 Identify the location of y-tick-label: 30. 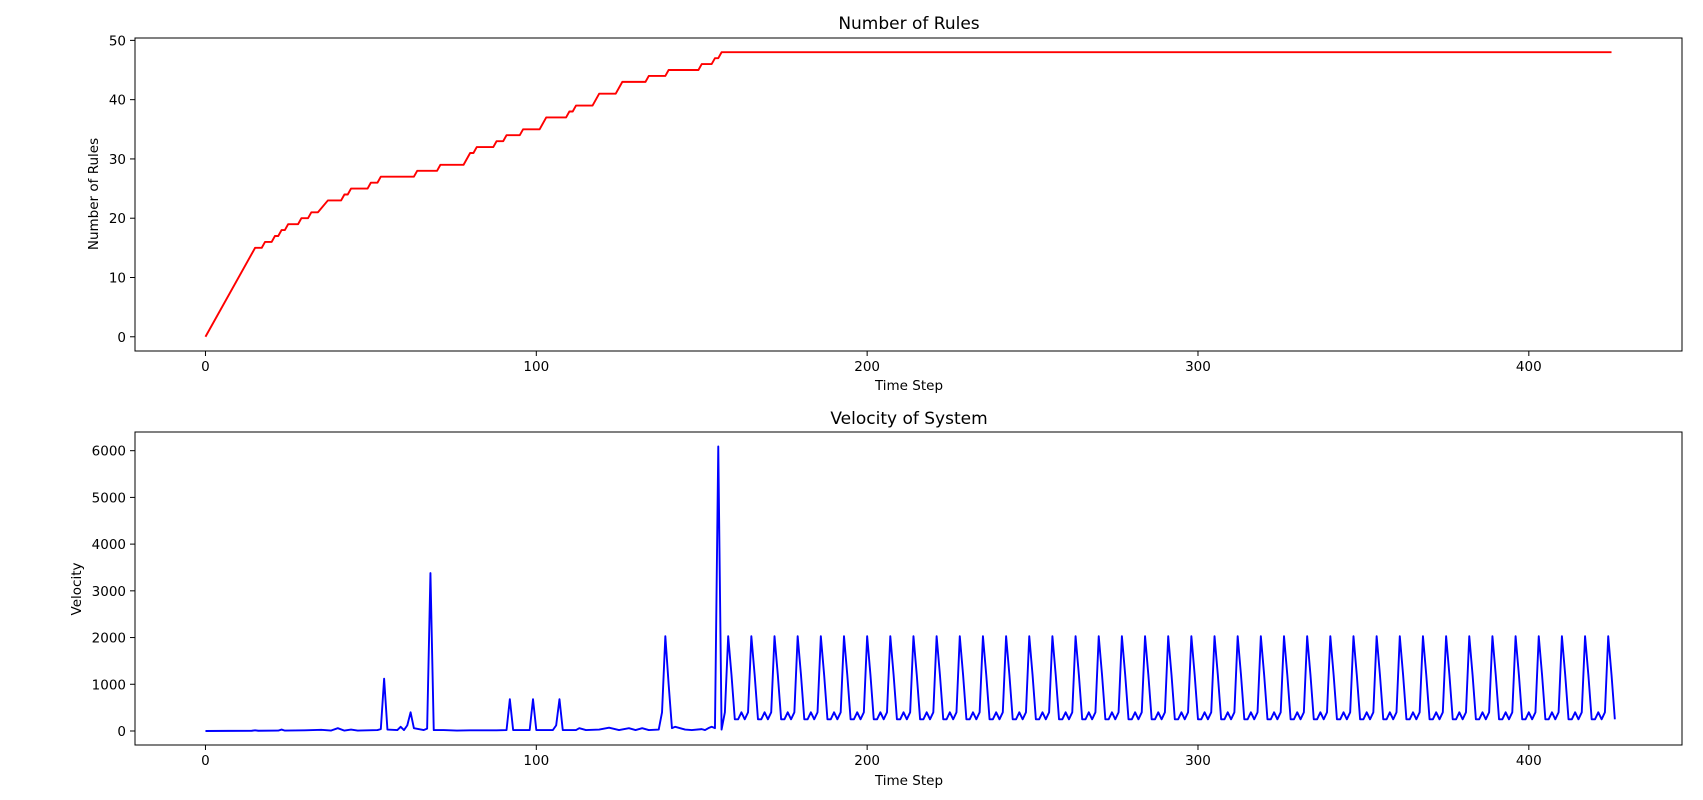
(117, 160).